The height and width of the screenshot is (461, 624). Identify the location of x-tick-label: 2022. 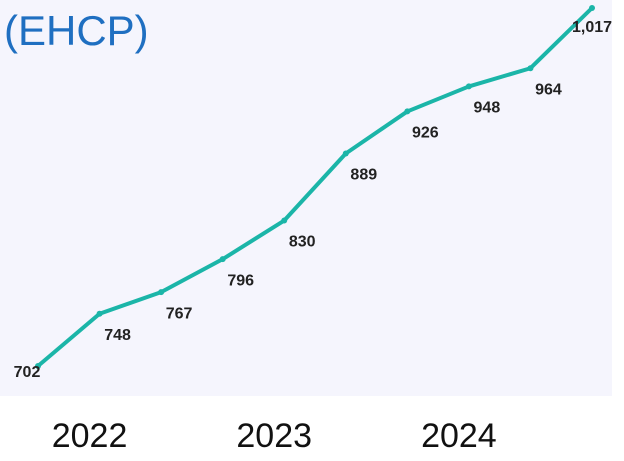
(90, 436).